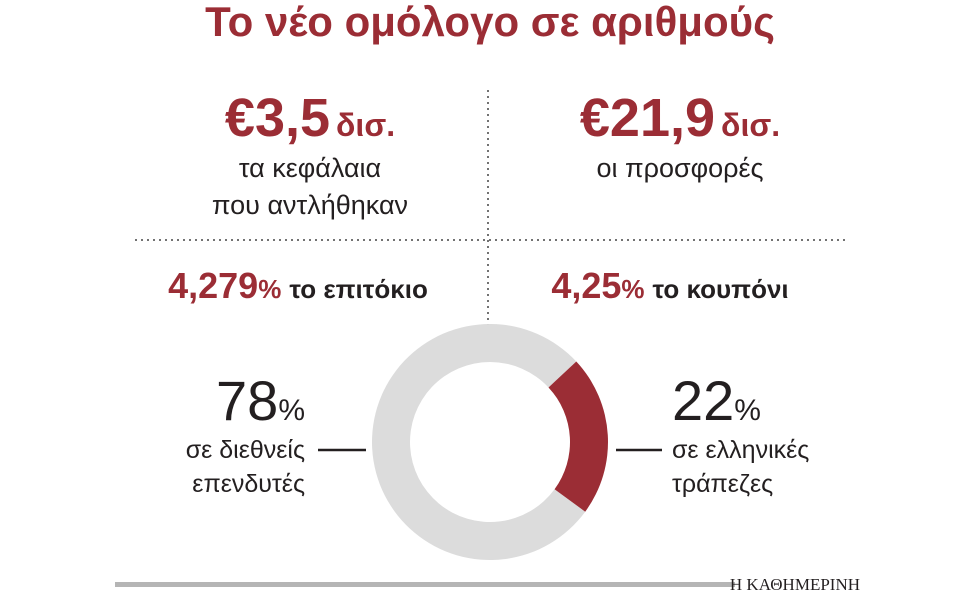 The image size is (960, 600). I want to click on stat-amount: €21,9 δισ., so click(680, 118).